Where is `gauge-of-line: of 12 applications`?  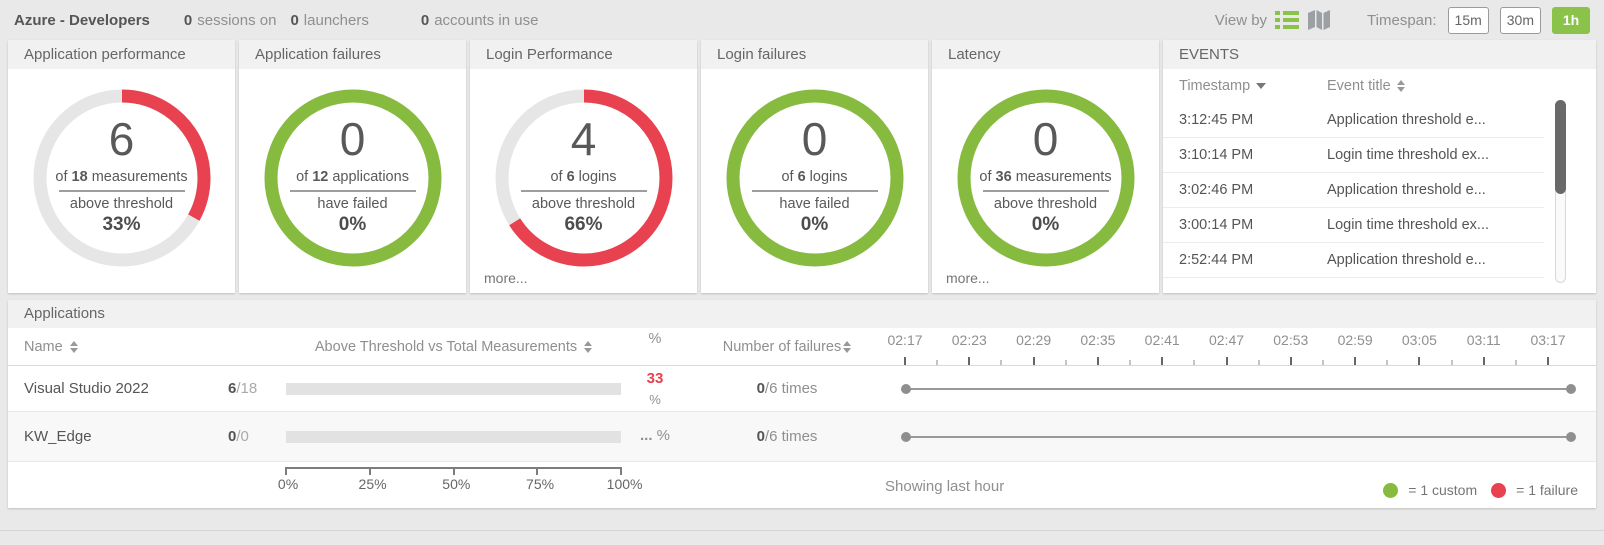
gauge-of-line: of 12 applications is located at coordinates (352, 177).